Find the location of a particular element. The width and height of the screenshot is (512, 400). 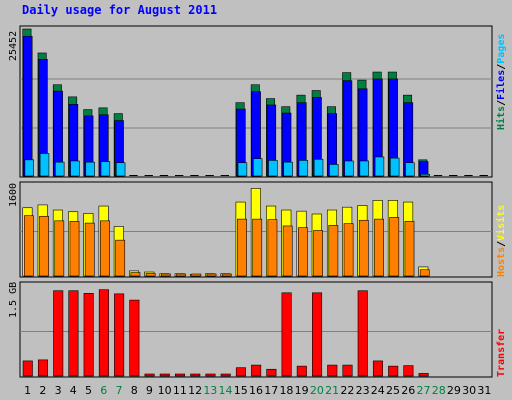

x-tick-label-day-26: 26 is located at coordinates (408, 390).